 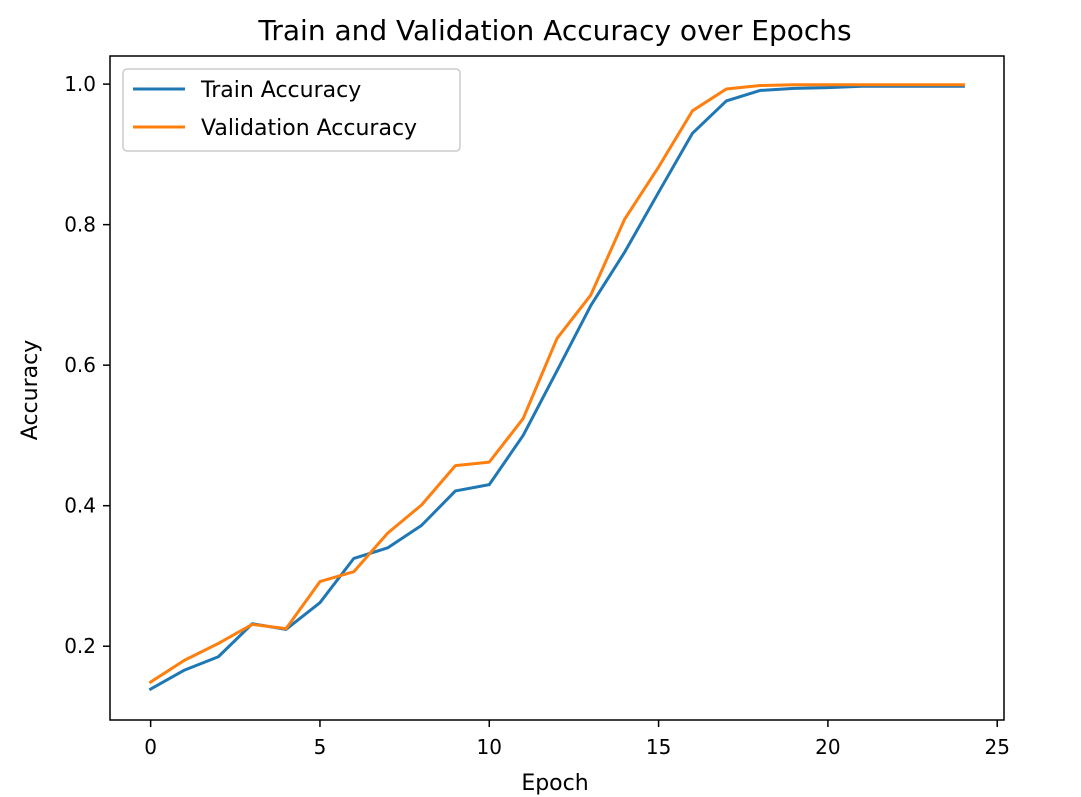 I want to click on x-tick-label: 15, so click(x=658, y=747).